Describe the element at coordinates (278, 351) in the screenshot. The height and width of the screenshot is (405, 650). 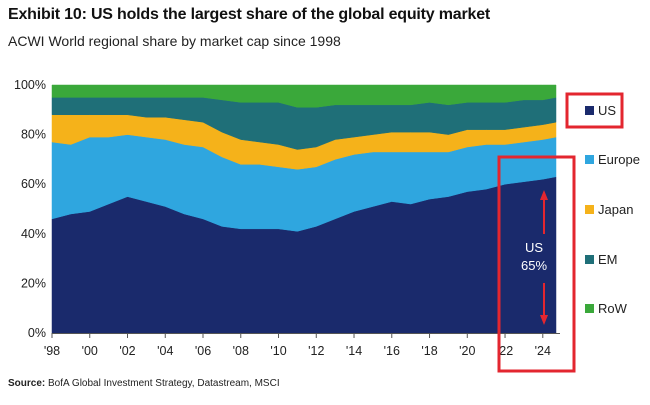
I see `x-tick-label: '10` at that location.